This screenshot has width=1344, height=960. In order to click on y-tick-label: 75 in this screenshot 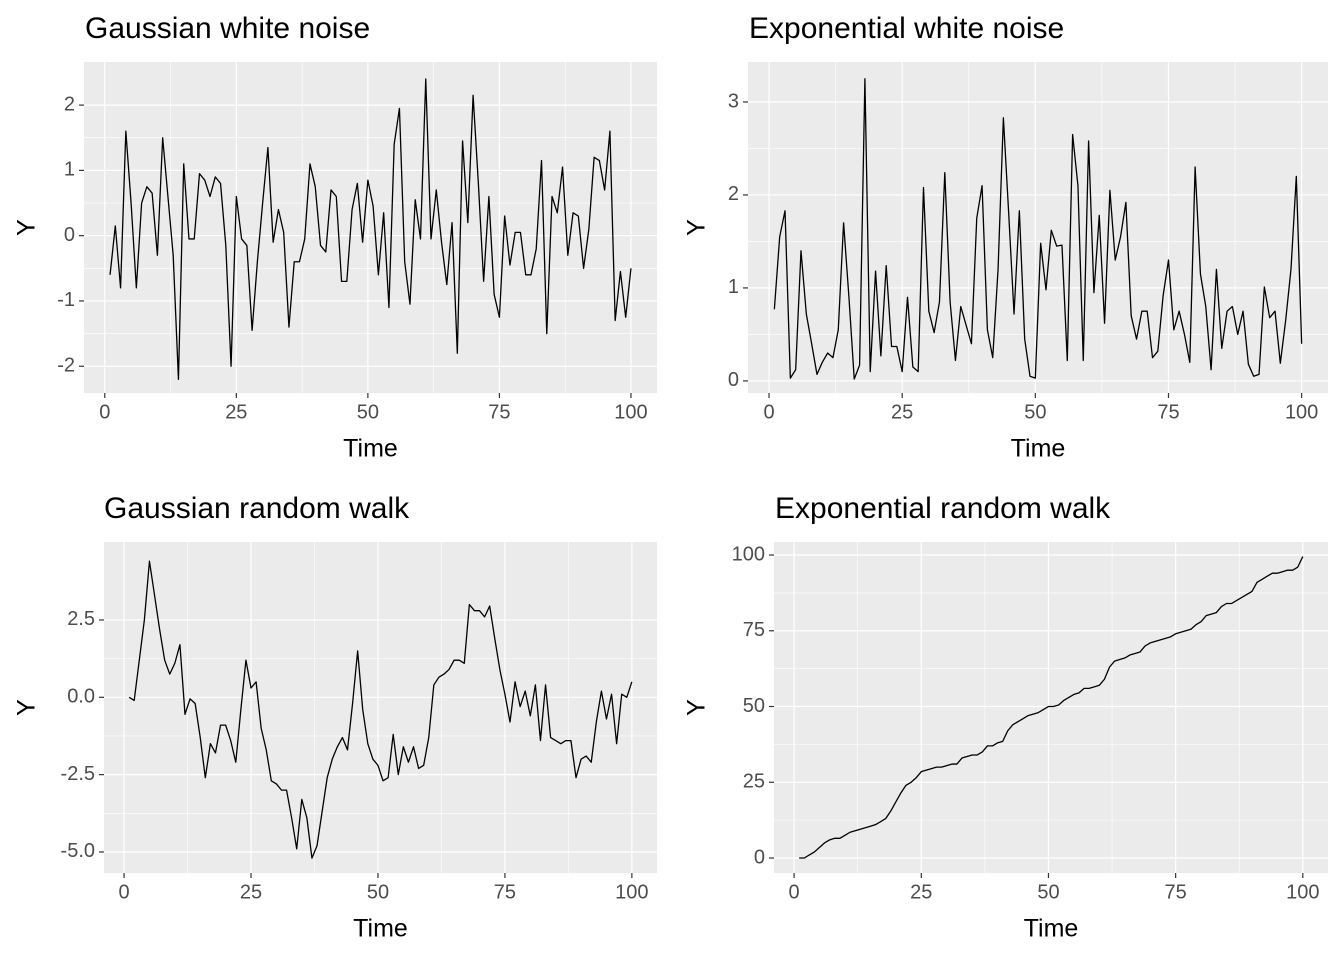, I will do `click(754, 630)`.